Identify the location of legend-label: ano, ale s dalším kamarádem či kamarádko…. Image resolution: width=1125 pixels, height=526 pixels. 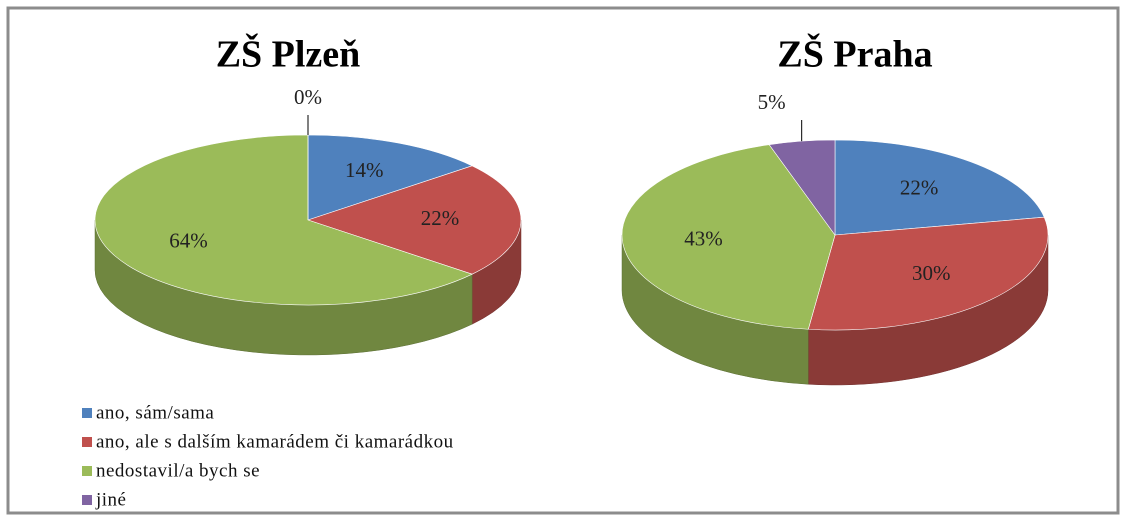
(275, 441).